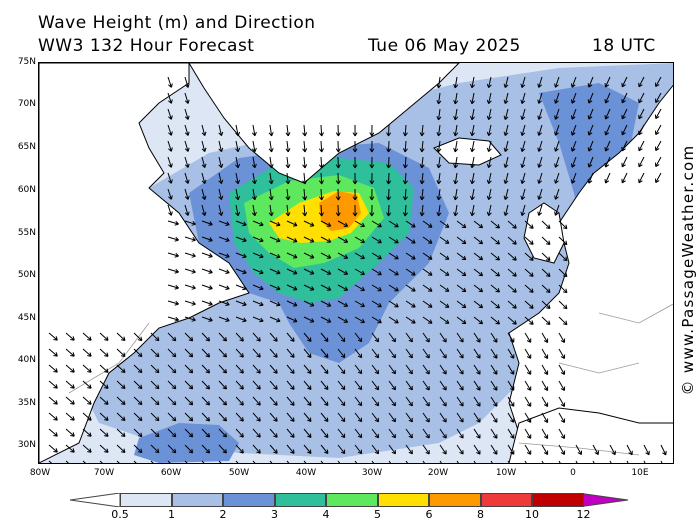 The width and height of the screenshot is (700, 525). What do you see at coordinates (599, 368) in the screenshot?
I see `border-line` at bounding box center [599, 368].